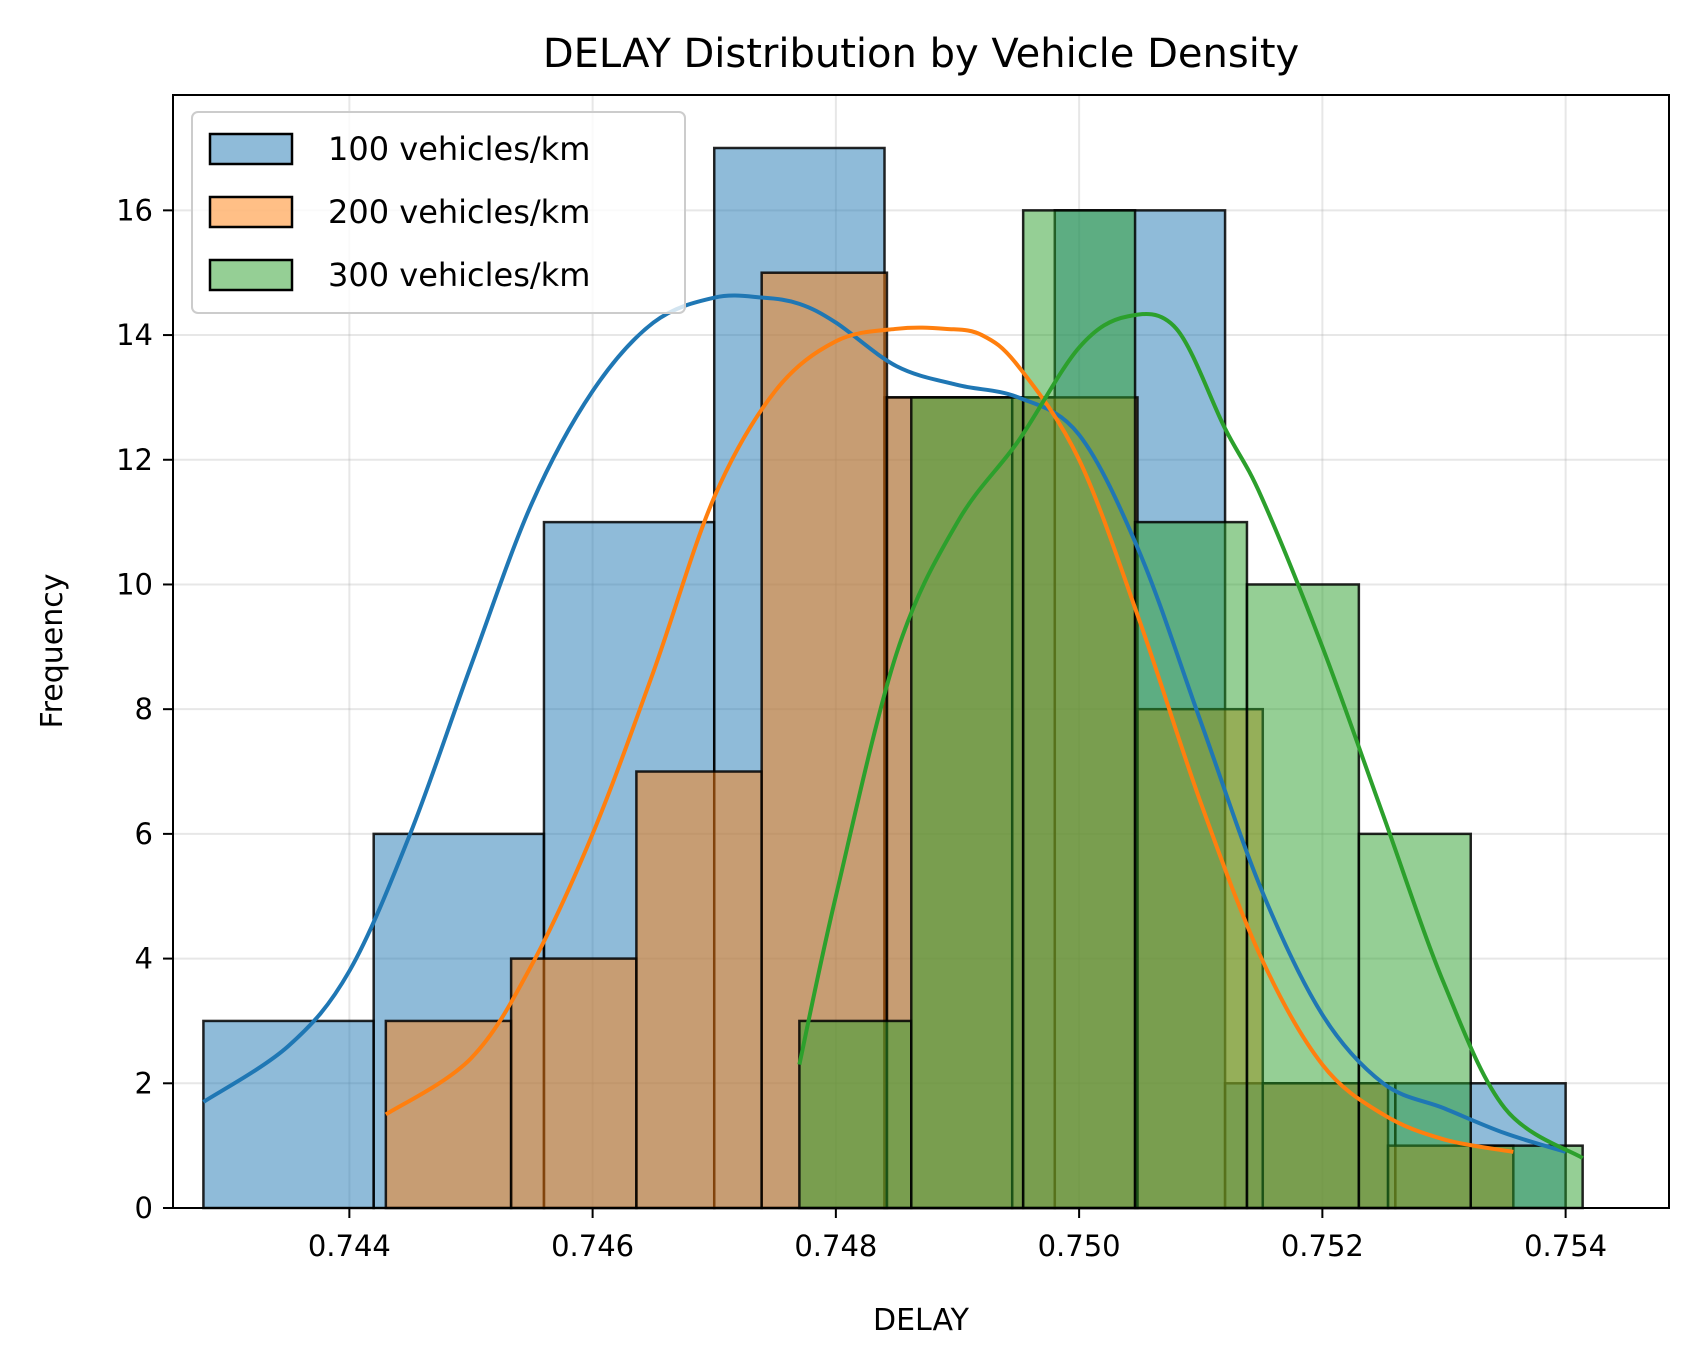  What do you see at coordinates (134, 335) in the screenshot?
I see `y-tick-label: 14` at bounding box center [134, 335].